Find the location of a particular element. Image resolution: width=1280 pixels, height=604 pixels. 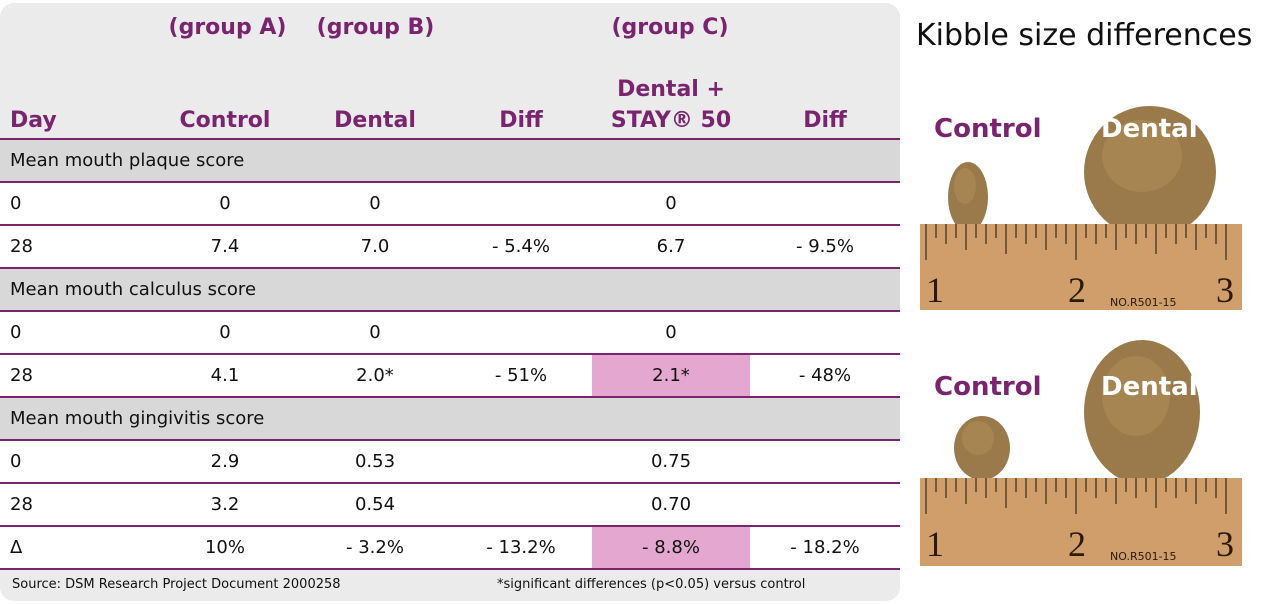

table-row: 28 7.4 7.0 - 5.4% 6.7 - 9.5% is located at coordinates (450, 246).